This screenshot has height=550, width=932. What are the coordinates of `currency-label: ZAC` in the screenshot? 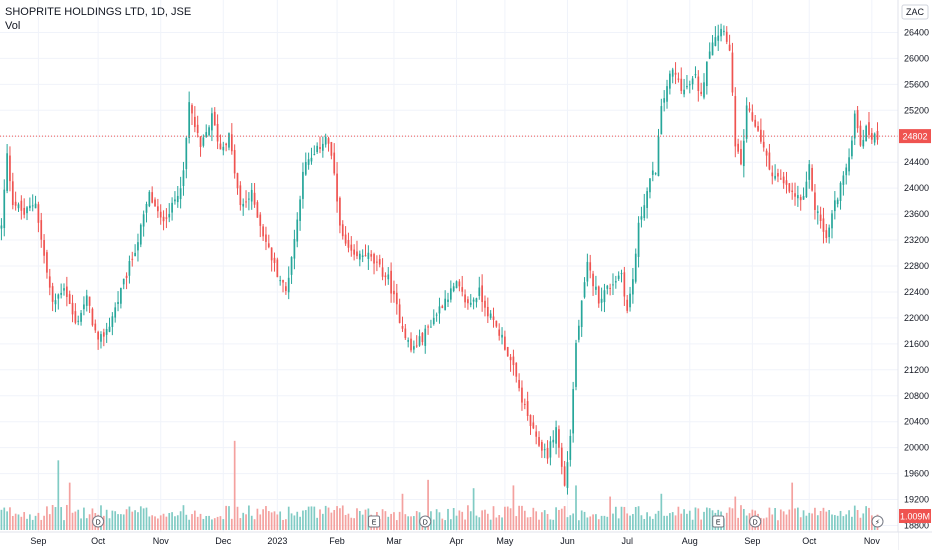 It's located at (915, 12).